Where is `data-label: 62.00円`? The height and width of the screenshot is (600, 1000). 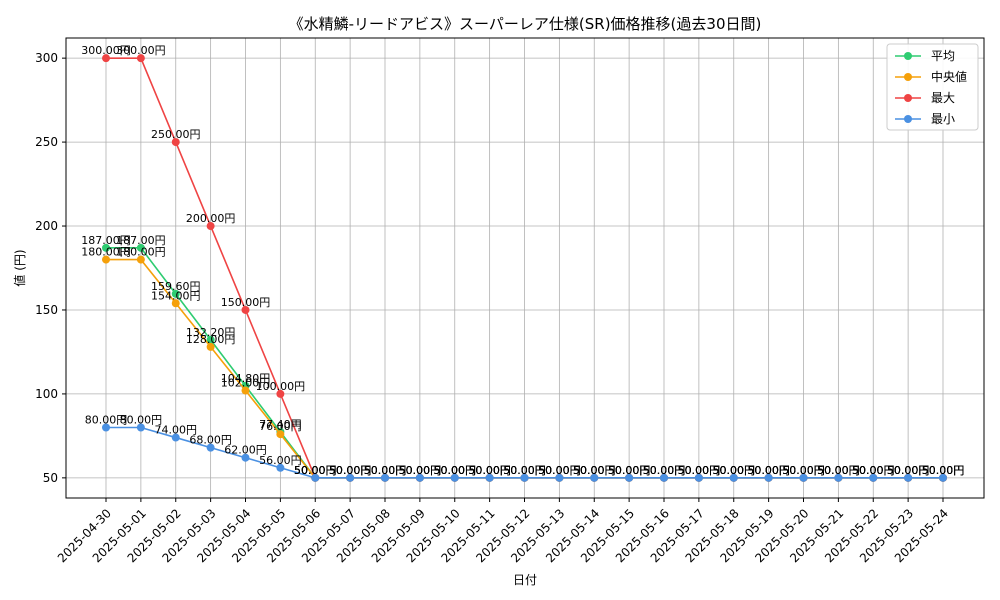
data-label: 62.00円 is located at coordinates (245, 450).